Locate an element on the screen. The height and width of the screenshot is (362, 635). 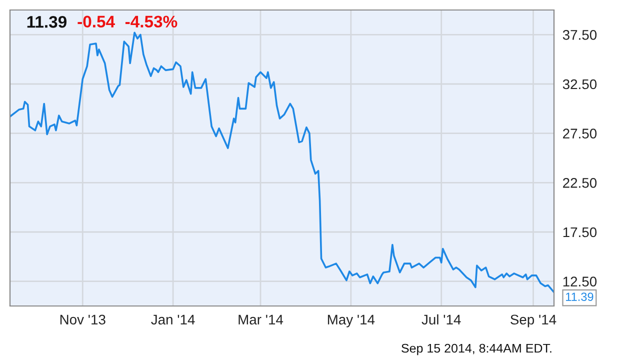
annotation: 11.39 is located at coordinates (580, 296).